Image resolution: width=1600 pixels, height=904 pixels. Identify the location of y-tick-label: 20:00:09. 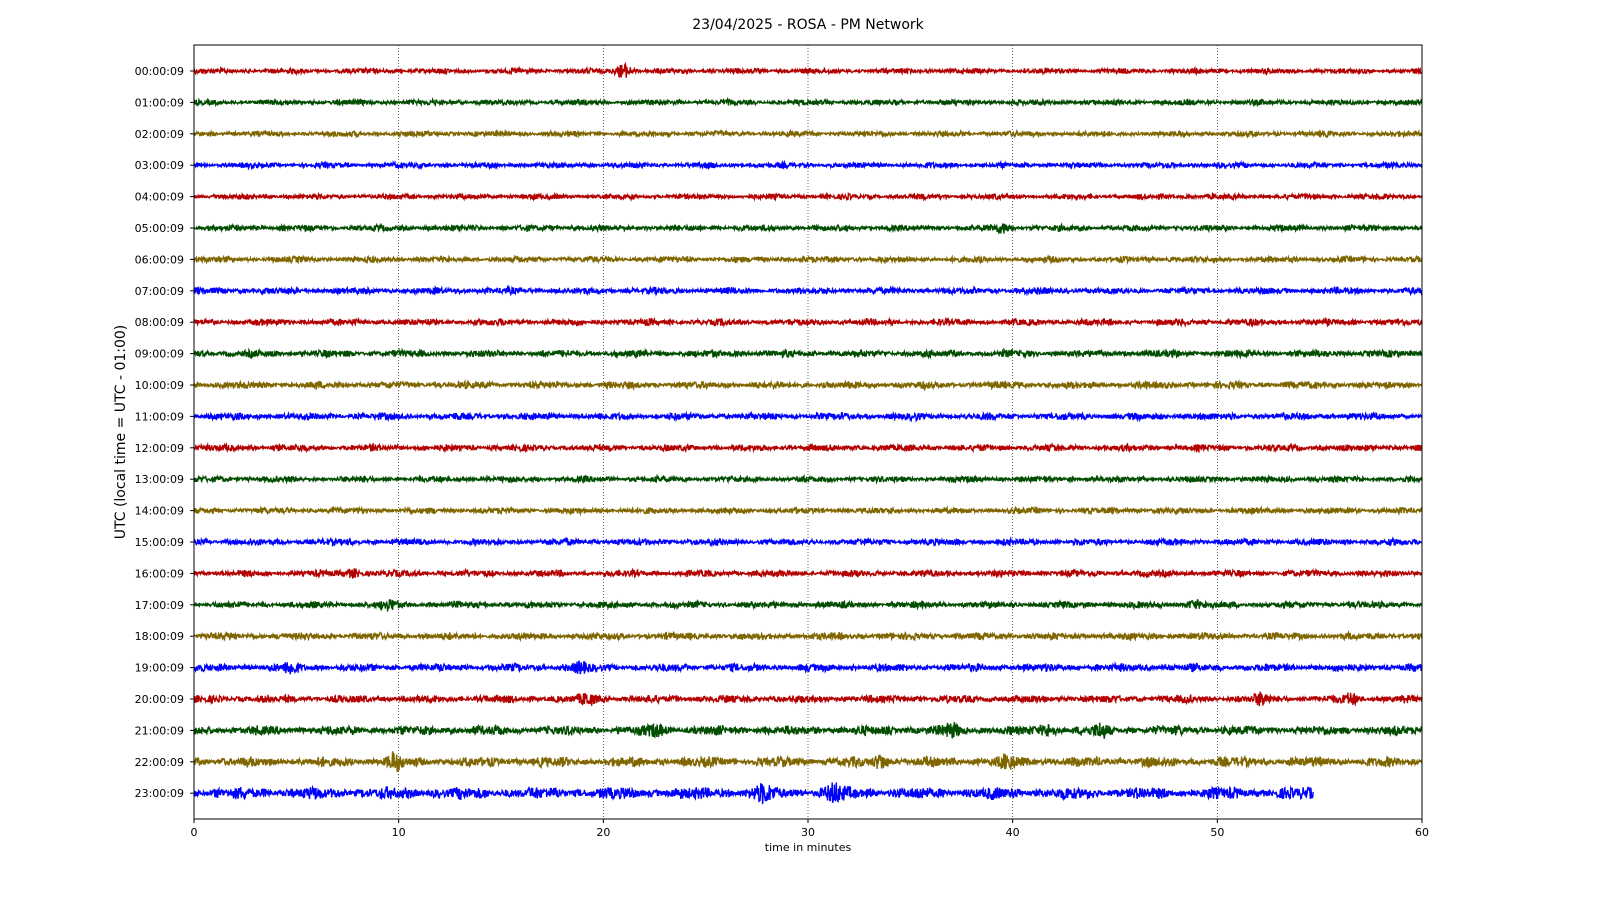
(159, 699).